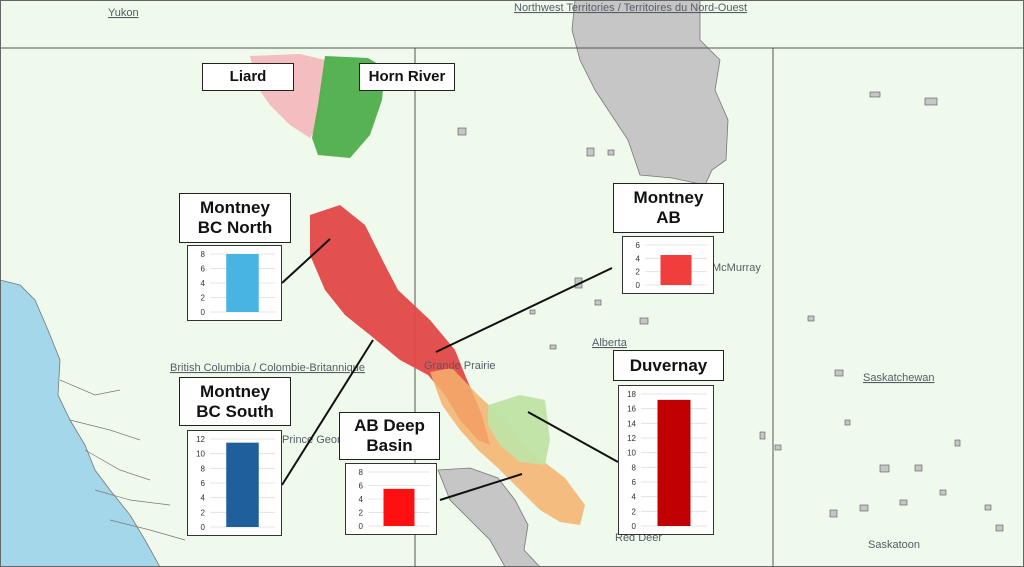 The height and width of the screenshot is (567, 1024). What do you see at coordinates (668, 365) in the screenshot?
I see `callout-duvernay: Duvernay` at bounding box center [668, 365].